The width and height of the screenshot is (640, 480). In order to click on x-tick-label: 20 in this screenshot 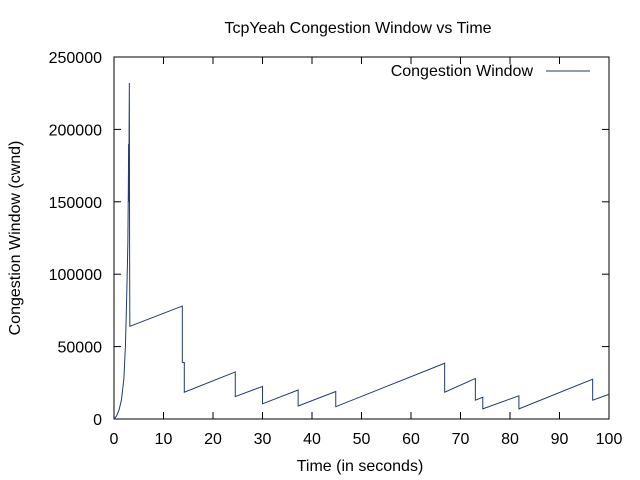, I will do `click(213, 439)`.